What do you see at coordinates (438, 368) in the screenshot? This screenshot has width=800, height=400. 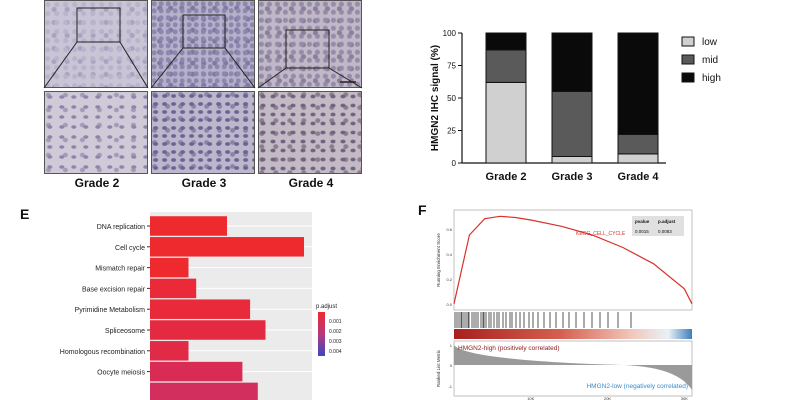 I see `metric-y-label: Ranked List Metric` at bounding box center [438, 368].